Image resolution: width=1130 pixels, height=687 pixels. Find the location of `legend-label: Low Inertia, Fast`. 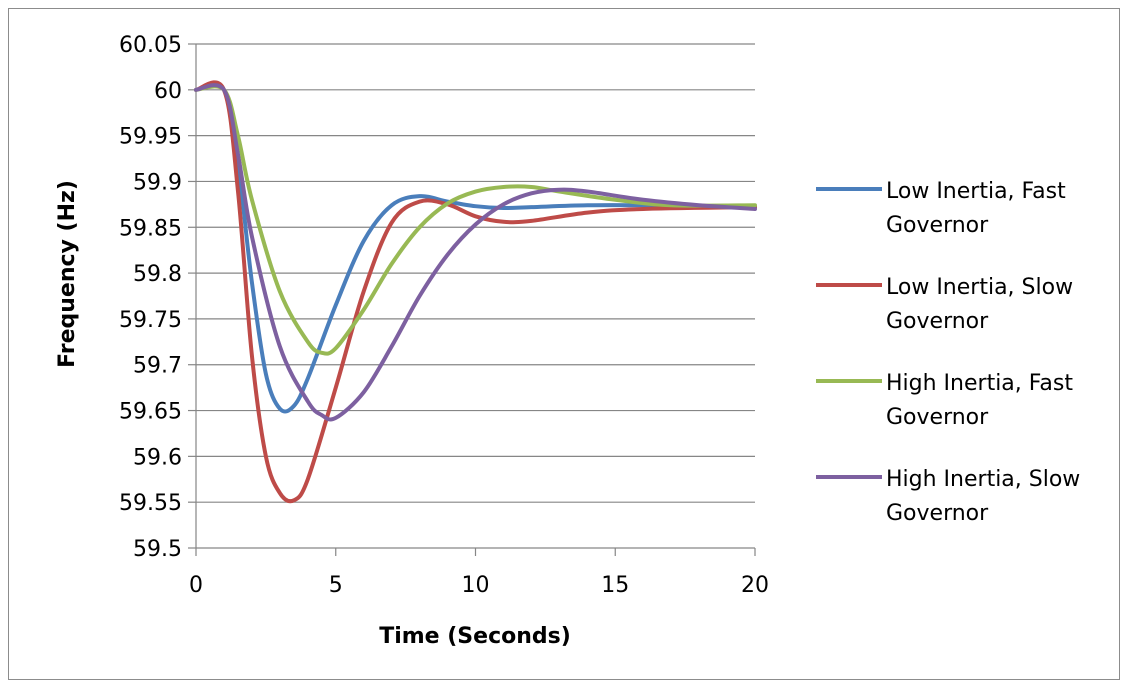

legend-label: Low Inertia, Fast is located at coordinates (976, 191).